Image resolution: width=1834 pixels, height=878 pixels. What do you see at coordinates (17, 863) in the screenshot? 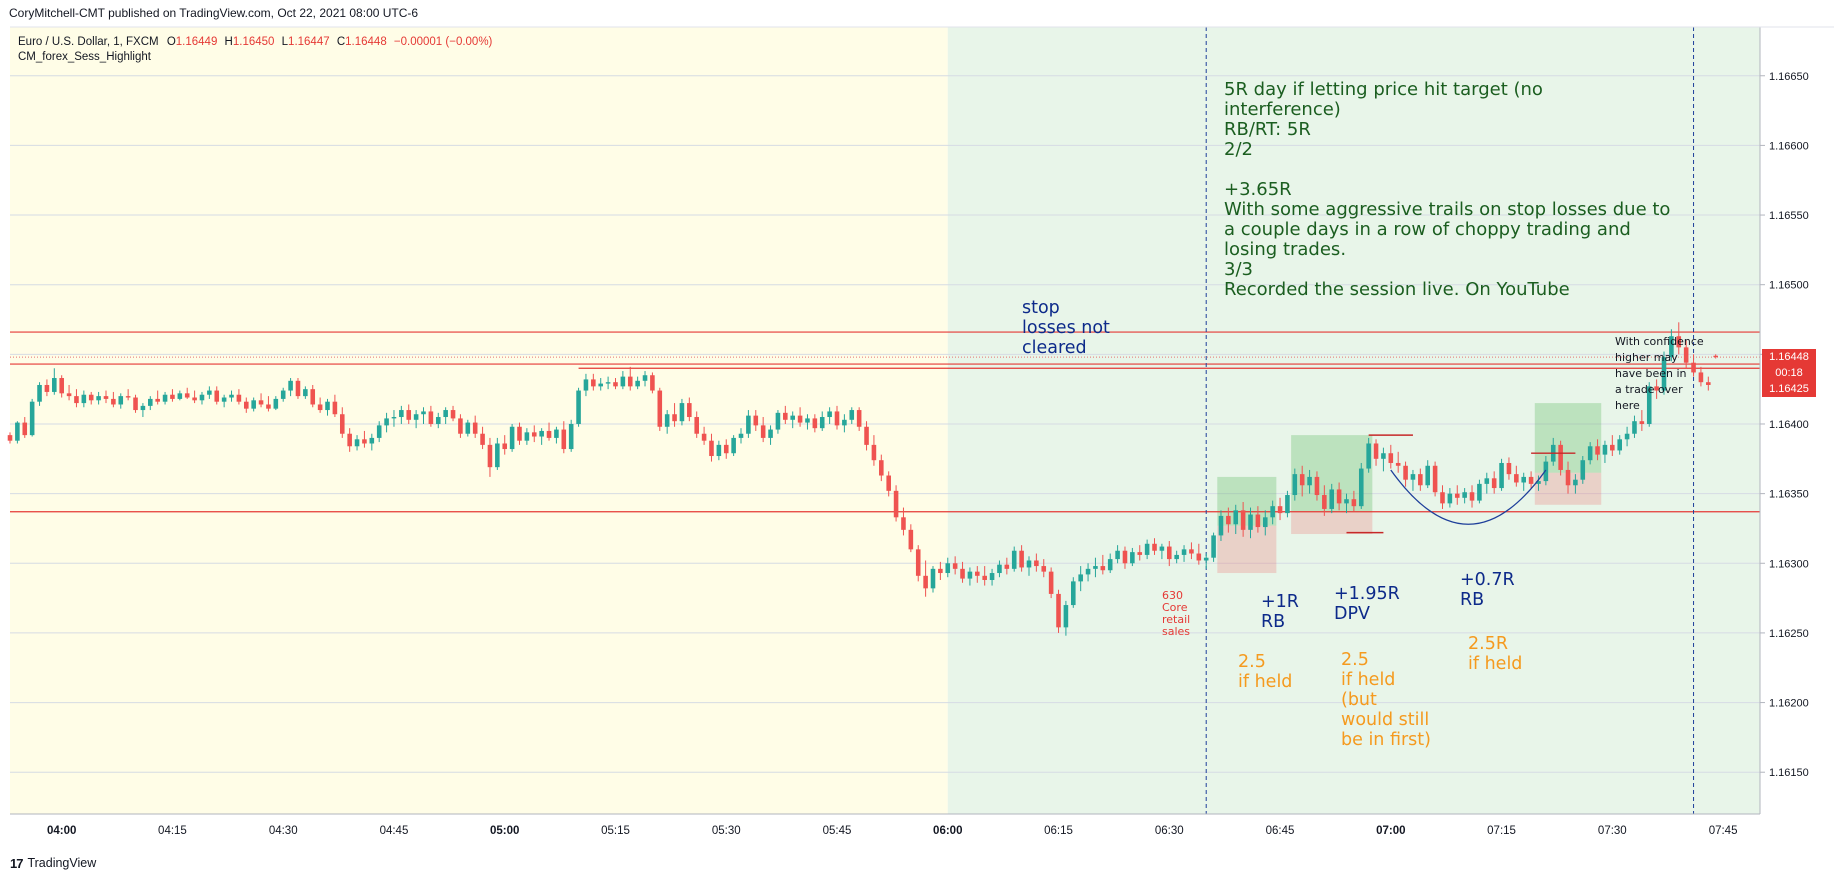
I see `tradingview-logo-icon: 17` at bounding box center [17, 863].